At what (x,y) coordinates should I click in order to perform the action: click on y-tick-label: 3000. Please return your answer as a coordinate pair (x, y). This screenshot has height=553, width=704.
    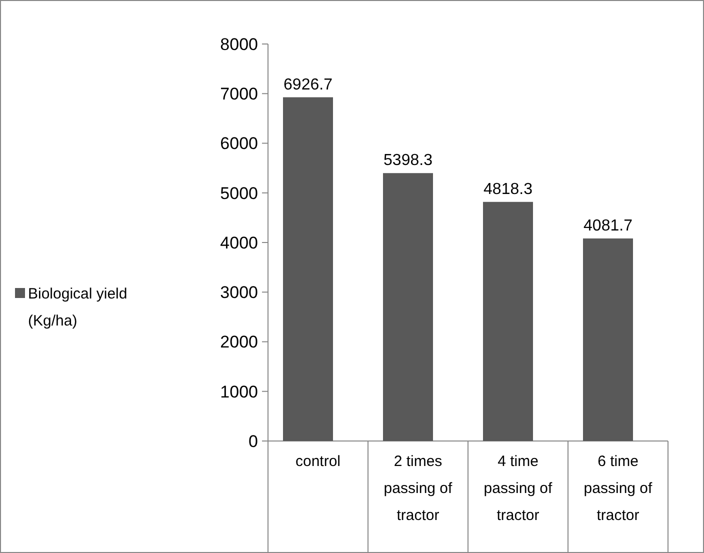
    Looking at the image, I should click on (239, 292).